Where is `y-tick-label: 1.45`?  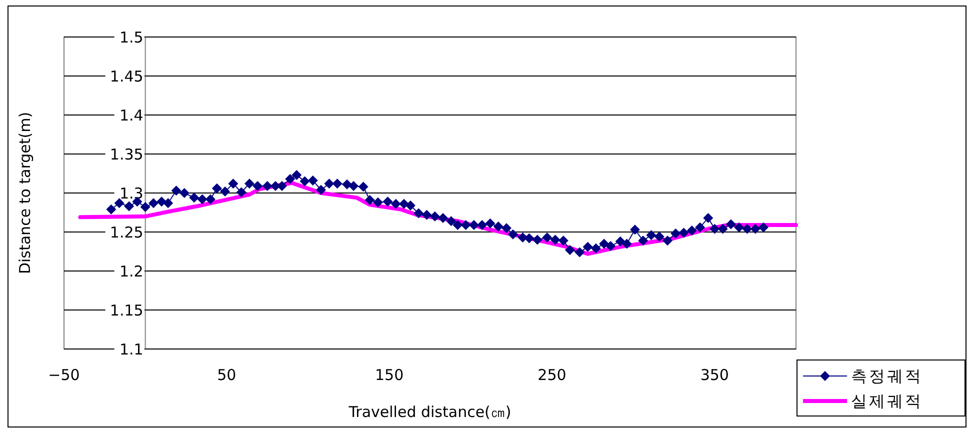
y-tick-label: 1.45 is located at coordinates (127, 76).